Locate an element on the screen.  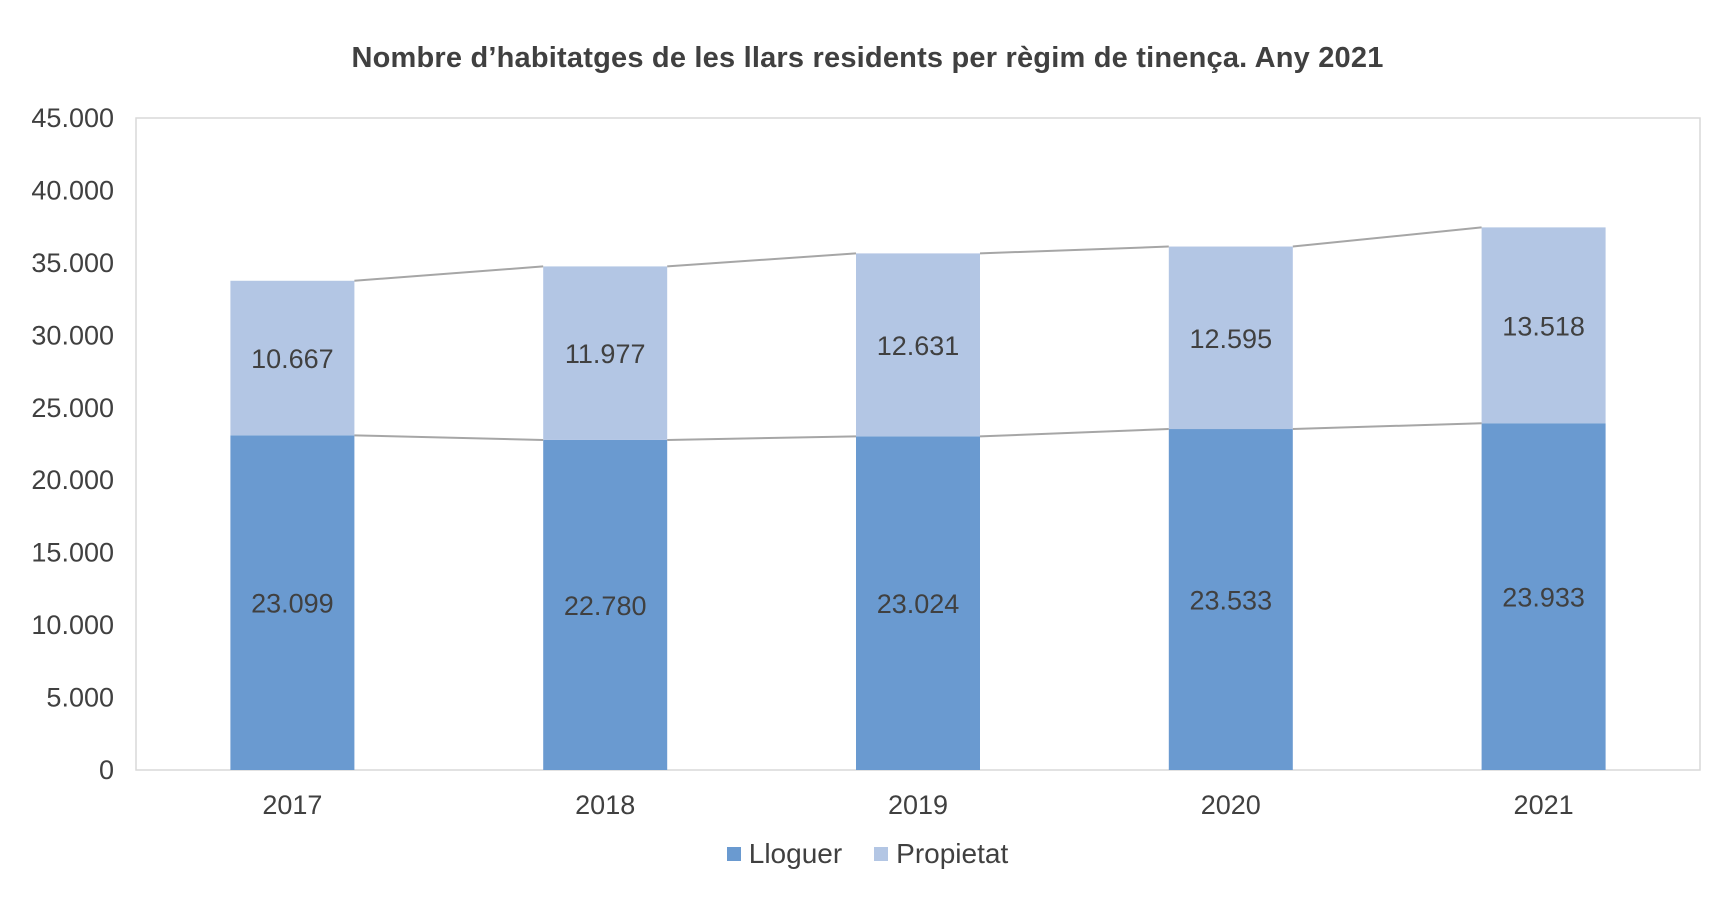
bar-lloguer-2019 is located at coordinates (918, 603).